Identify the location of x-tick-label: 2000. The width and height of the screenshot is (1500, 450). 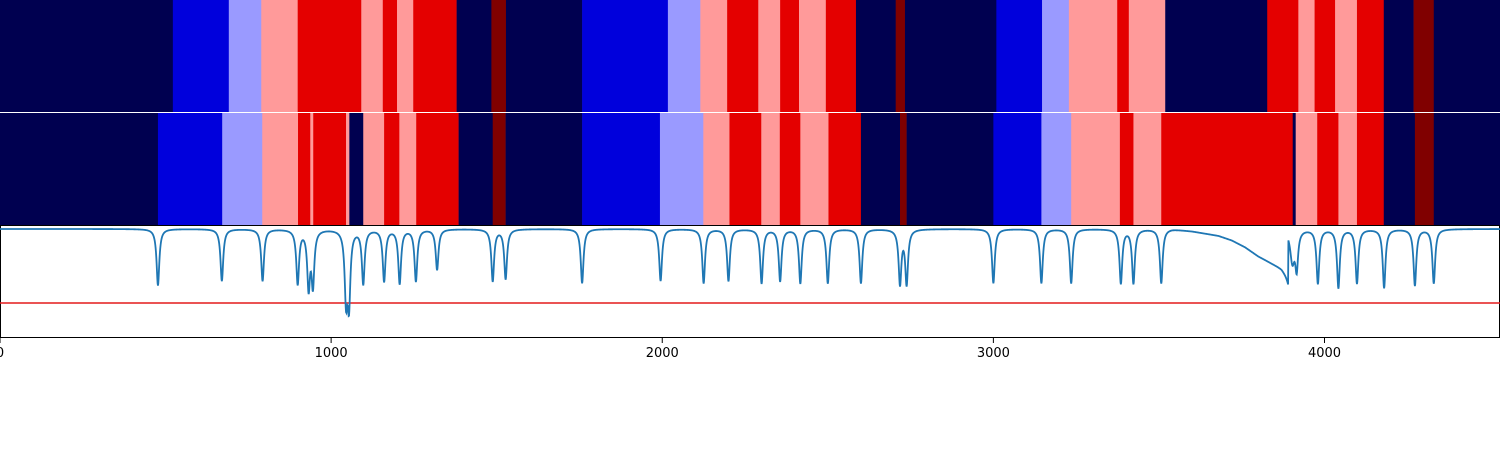
(662, 353).